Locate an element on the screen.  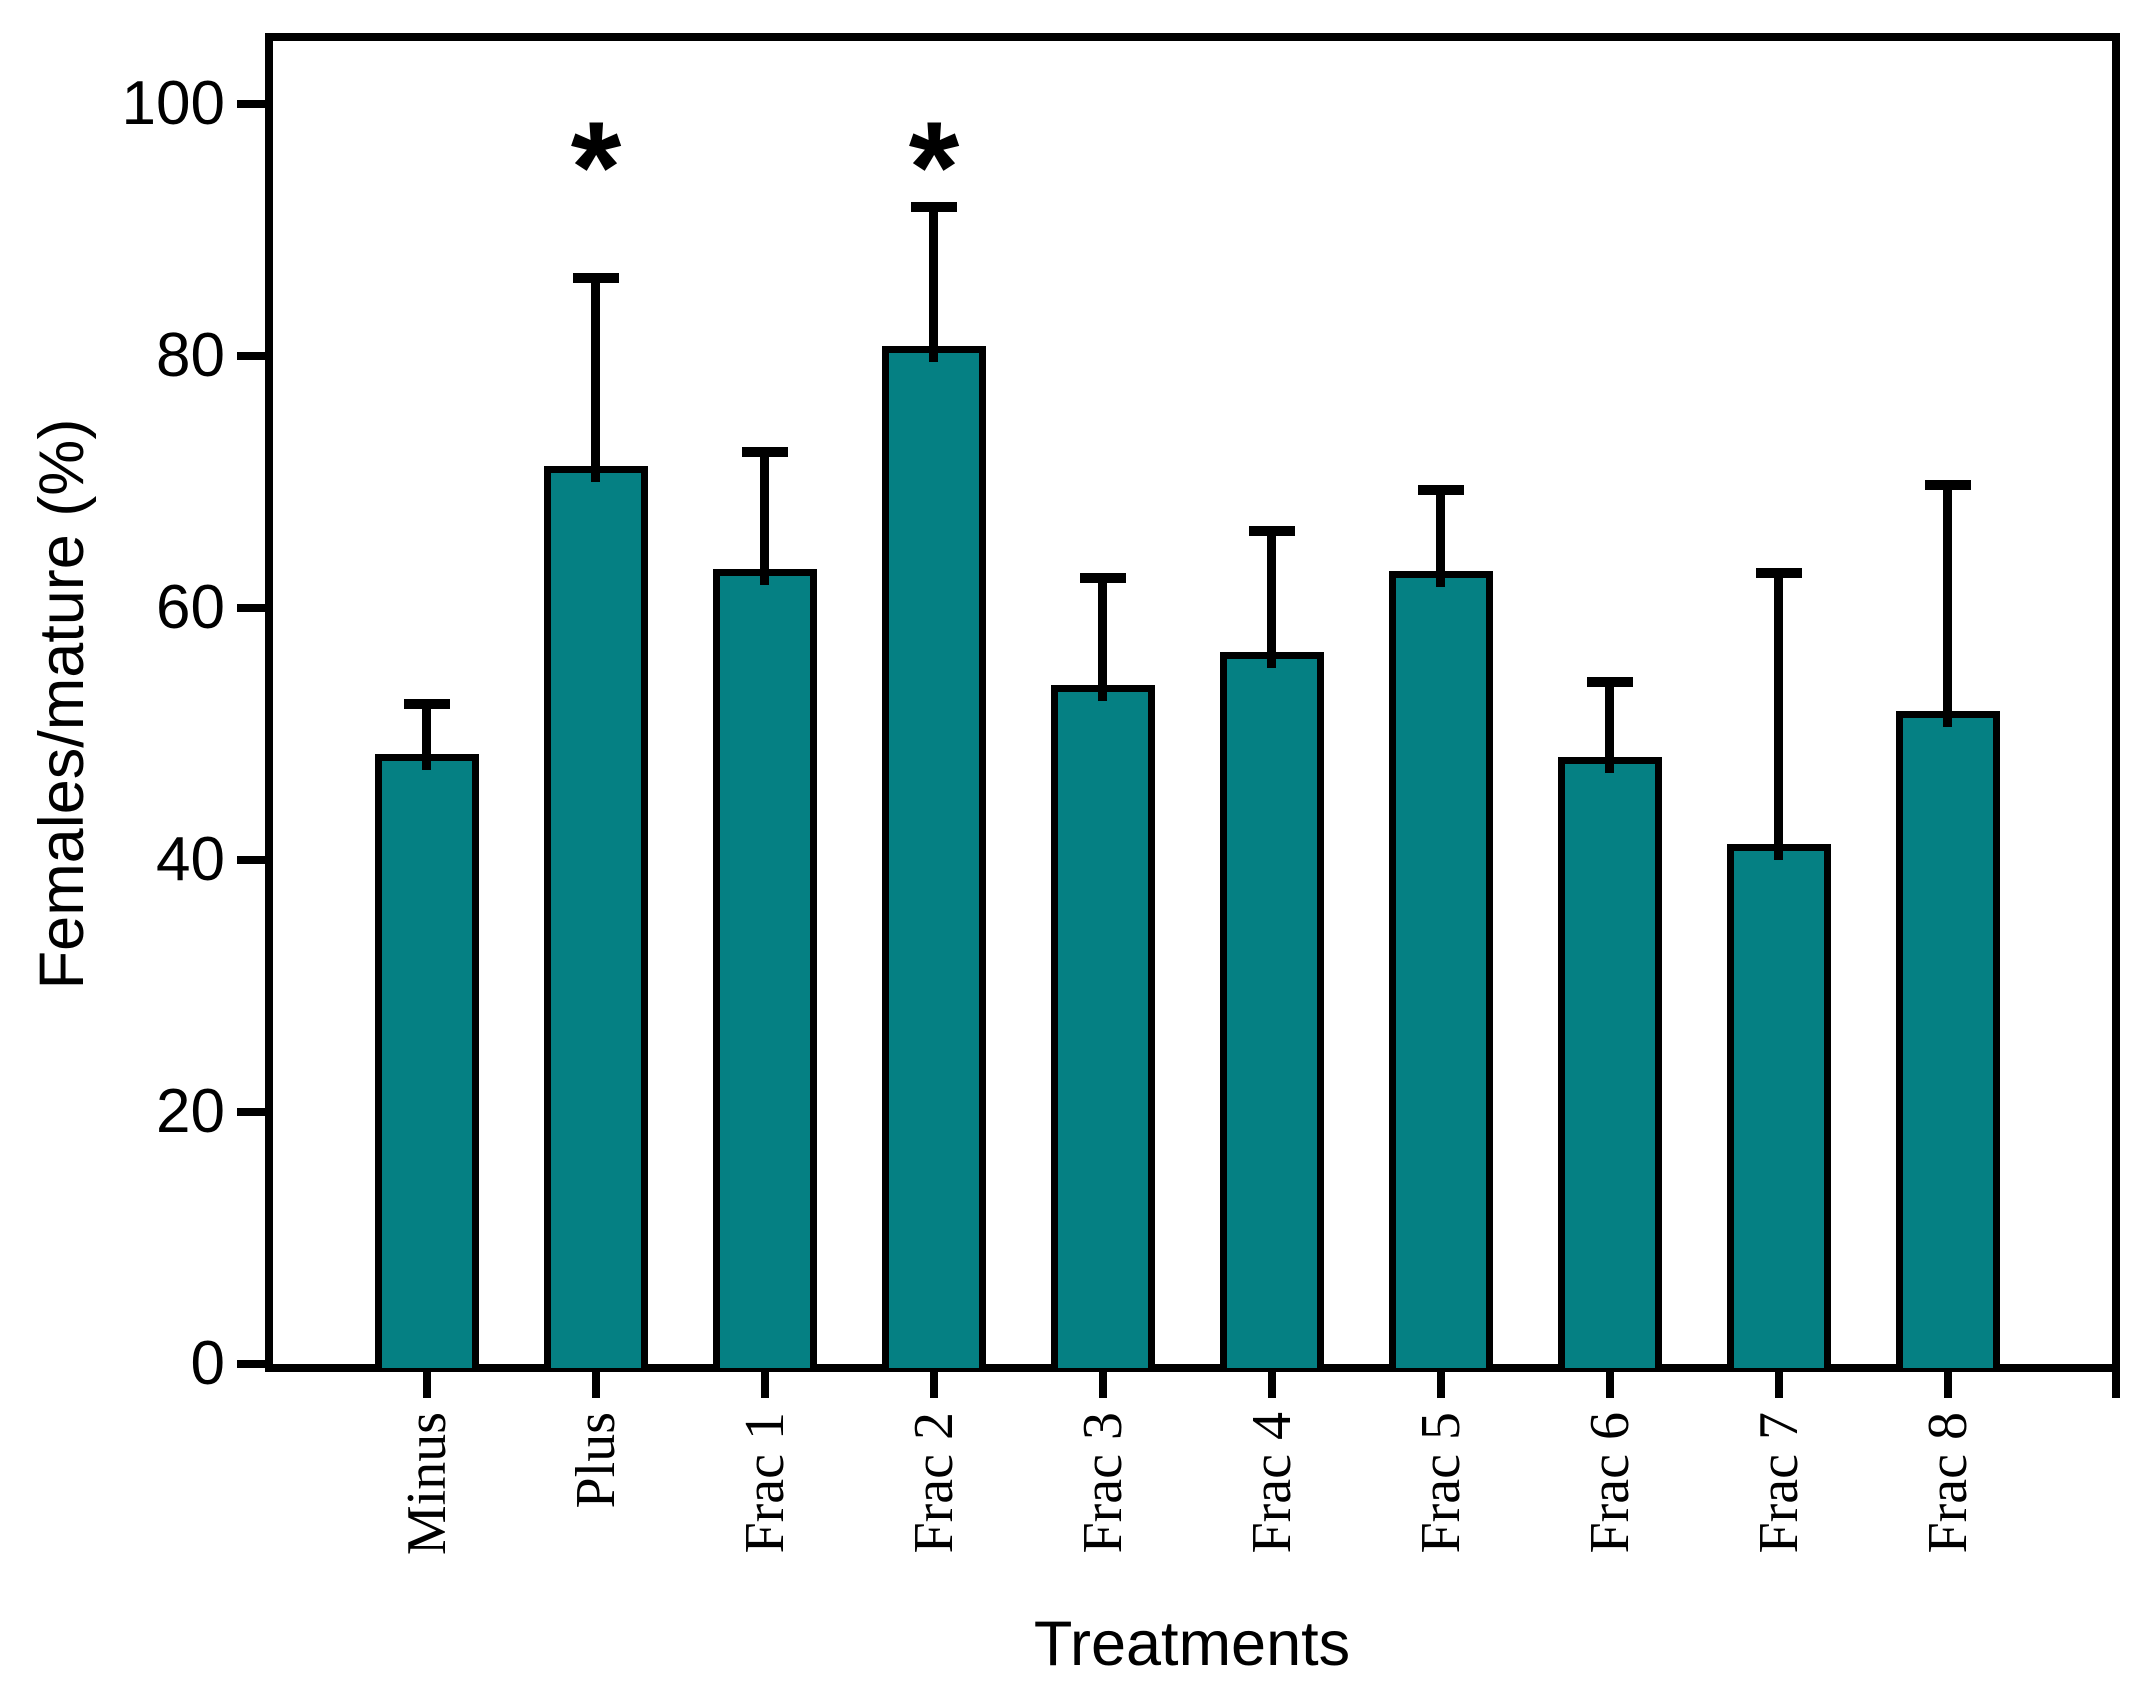
y-tick-label: 80 is located at coordinates (190, 355).